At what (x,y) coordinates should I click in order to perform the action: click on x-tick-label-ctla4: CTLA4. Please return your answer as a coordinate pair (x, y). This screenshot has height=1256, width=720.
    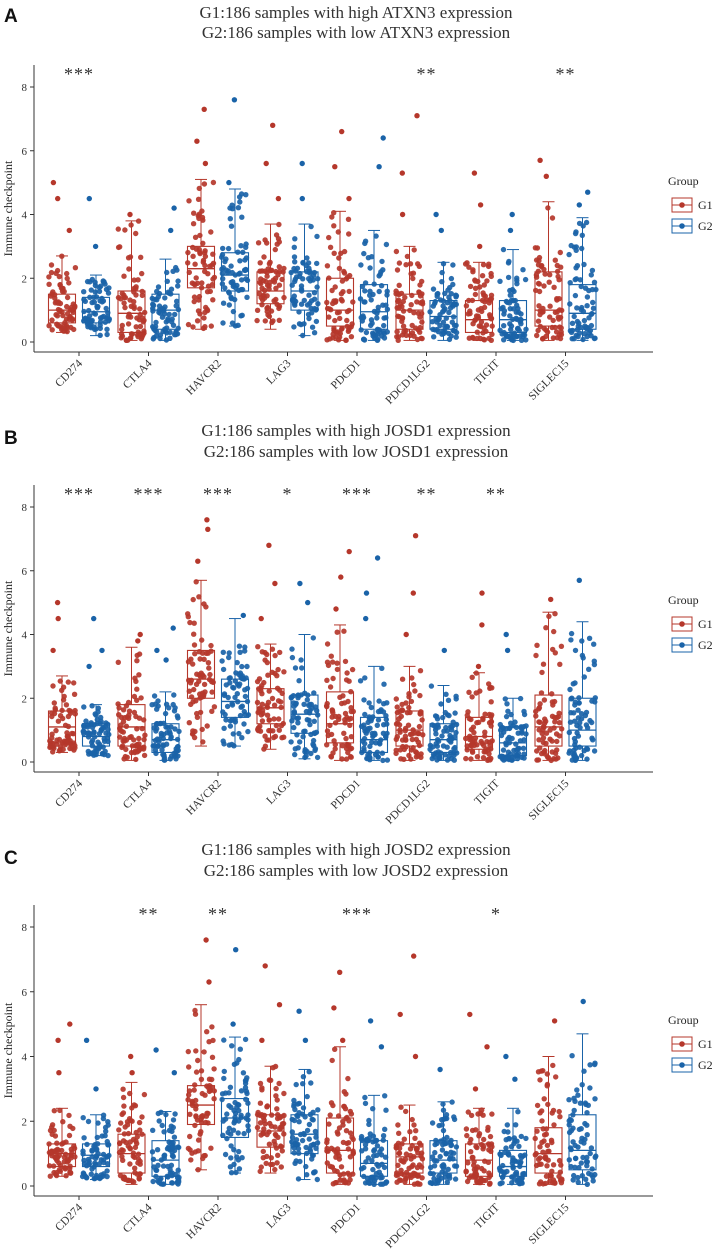
    Looking at the image, I should click on (138, 794).